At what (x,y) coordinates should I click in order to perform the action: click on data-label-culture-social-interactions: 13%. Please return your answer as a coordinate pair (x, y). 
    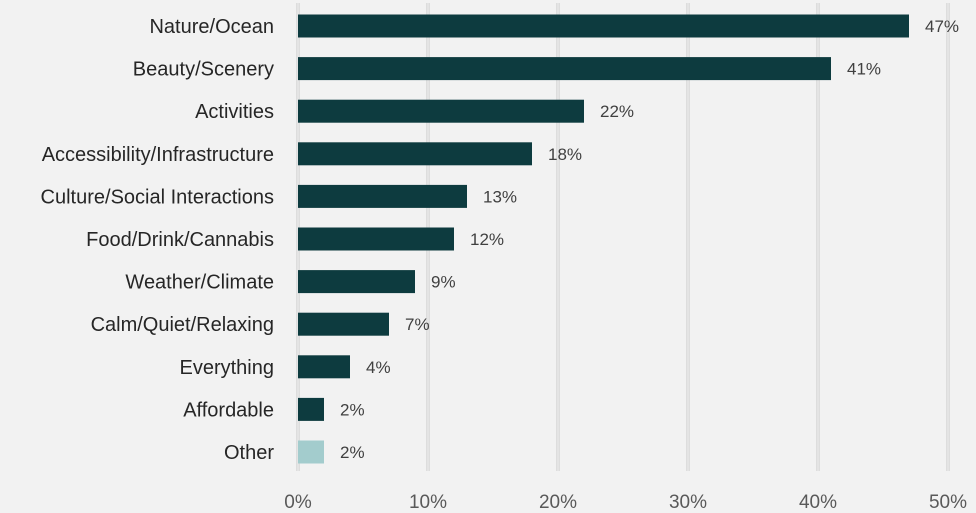
    Looking at the image, I should click on (500, 196).